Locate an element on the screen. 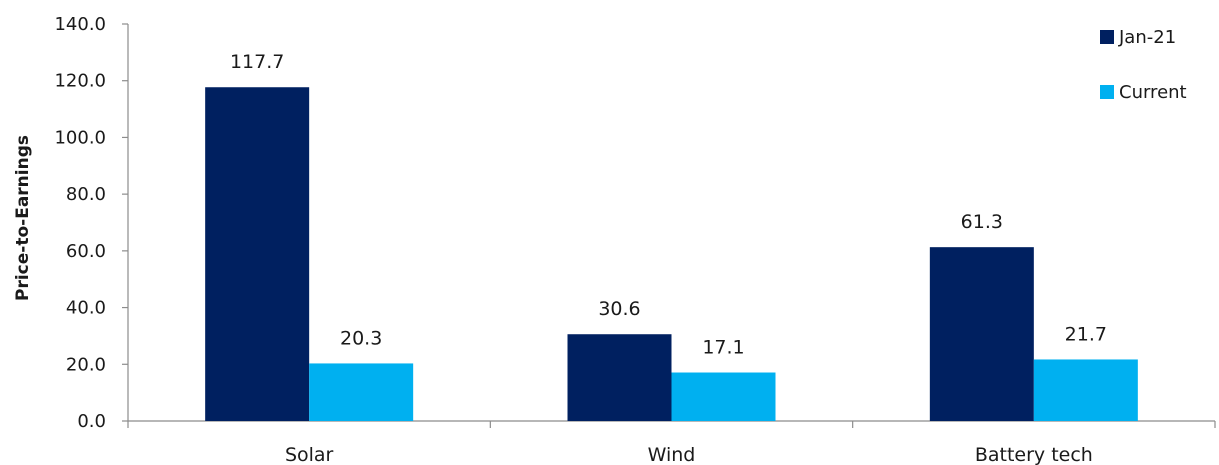  y-tick-label: 20.0 is located at coordinates (86, 364).